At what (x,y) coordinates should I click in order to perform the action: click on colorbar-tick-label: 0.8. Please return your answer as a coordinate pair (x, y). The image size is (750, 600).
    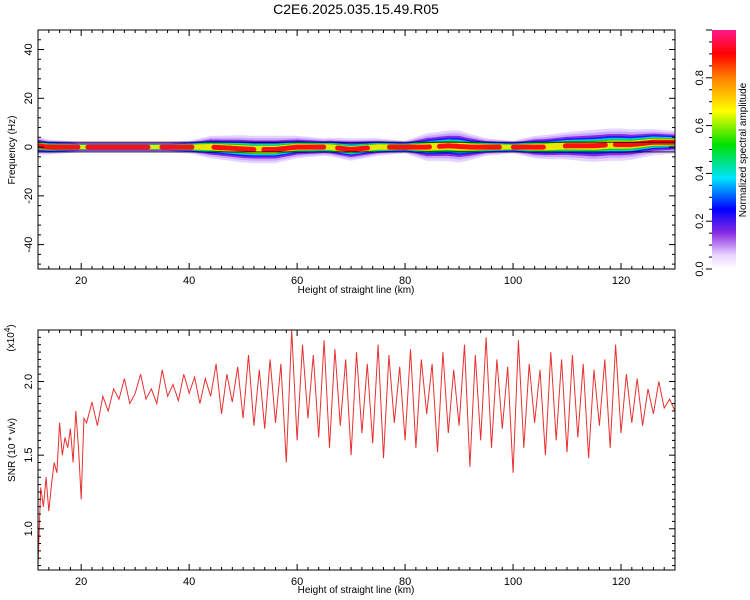
    Looking at the image, I should click on (700, 77).